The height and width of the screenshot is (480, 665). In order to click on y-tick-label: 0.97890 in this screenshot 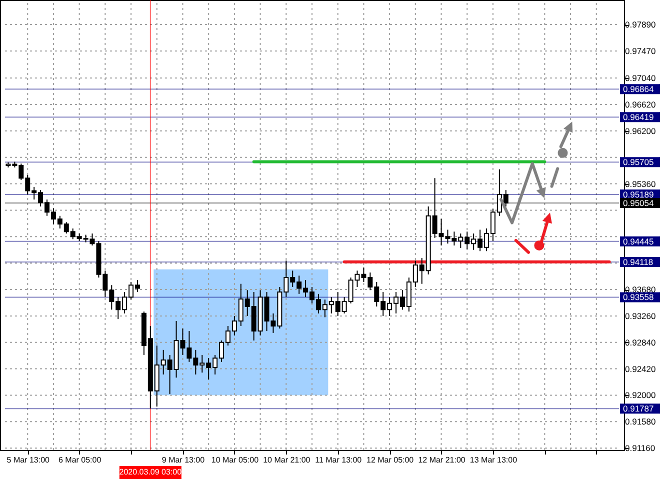, I will do `click(640, 25)`.